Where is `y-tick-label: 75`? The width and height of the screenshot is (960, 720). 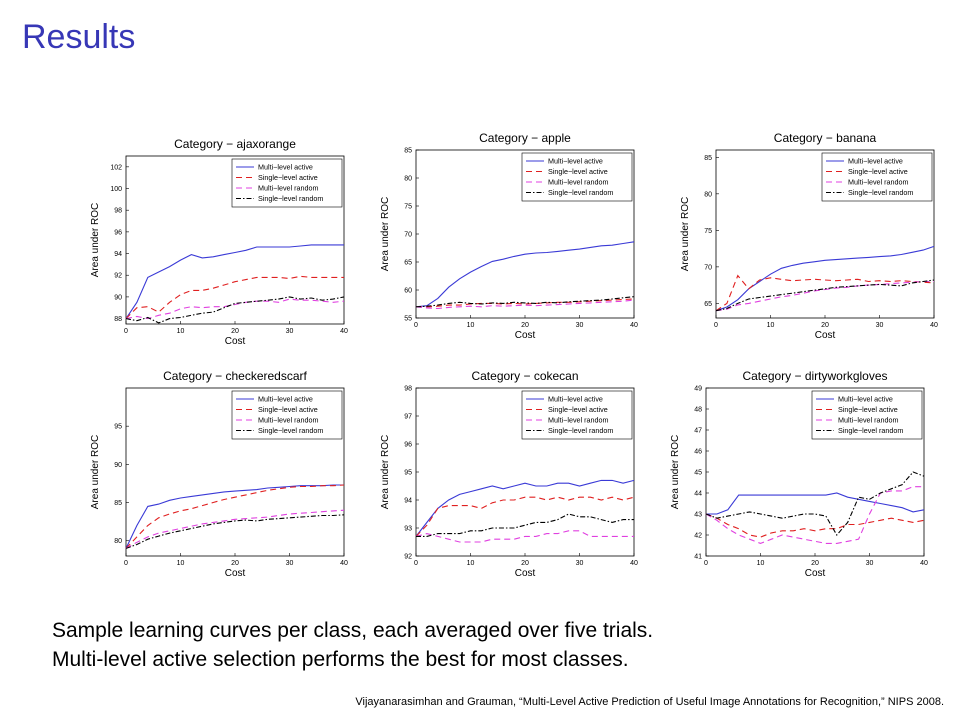 y-tick-label: 75 is located at coordinates (708, 231).